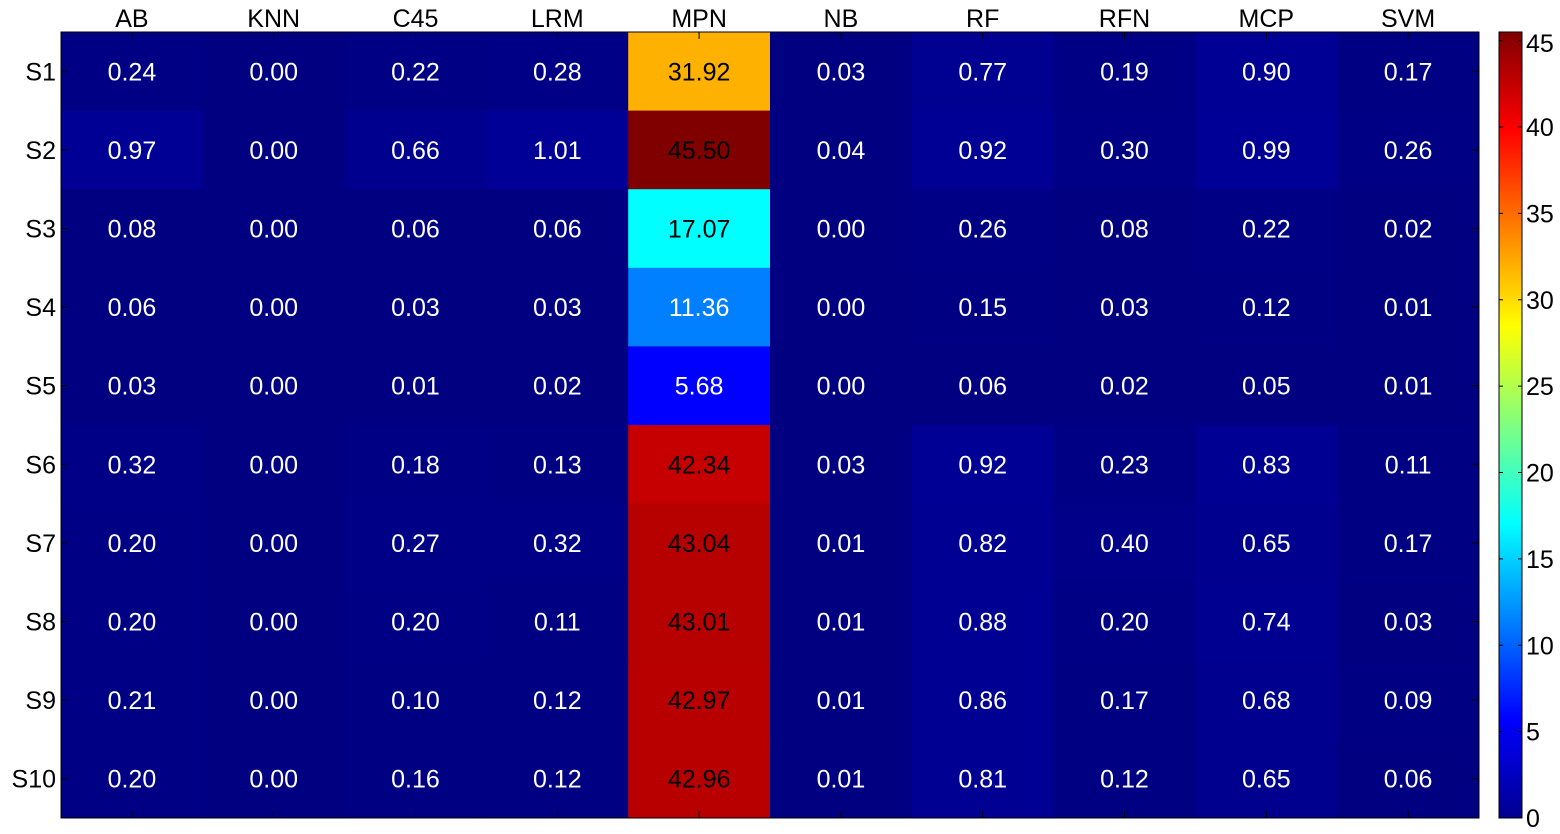 This screenshot has height=834, width=1560. What do you see at coordinates (1266, 465) in the screenshot?
I see `cell-value-label: 0.83` at bounding box center [1266, 465].